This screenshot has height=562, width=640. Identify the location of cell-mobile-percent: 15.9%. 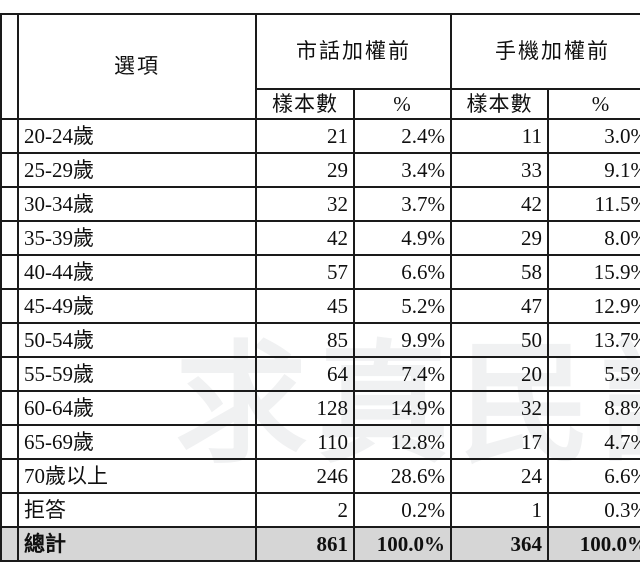
(593, 272).